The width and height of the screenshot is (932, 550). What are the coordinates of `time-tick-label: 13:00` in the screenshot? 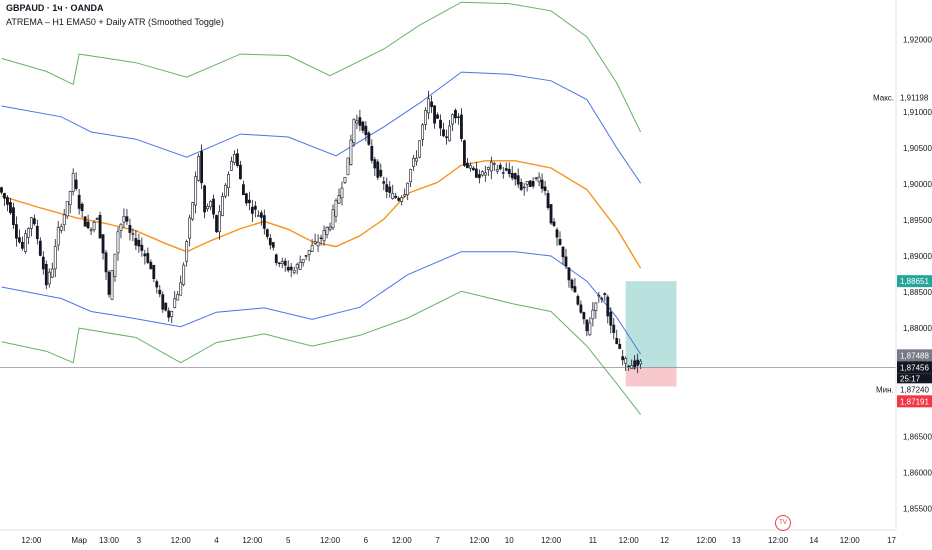 It's located at (109, 540).